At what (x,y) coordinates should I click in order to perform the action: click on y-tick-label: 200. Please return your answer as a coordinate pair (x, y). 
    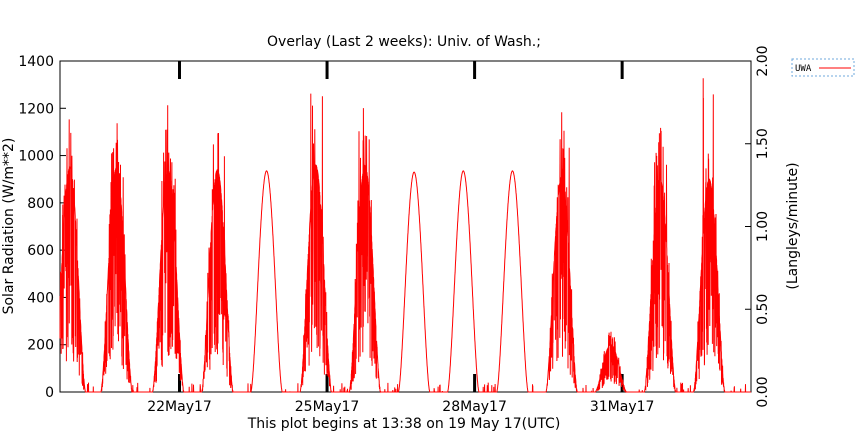
    Looking at the image, I should click on (40, 346).